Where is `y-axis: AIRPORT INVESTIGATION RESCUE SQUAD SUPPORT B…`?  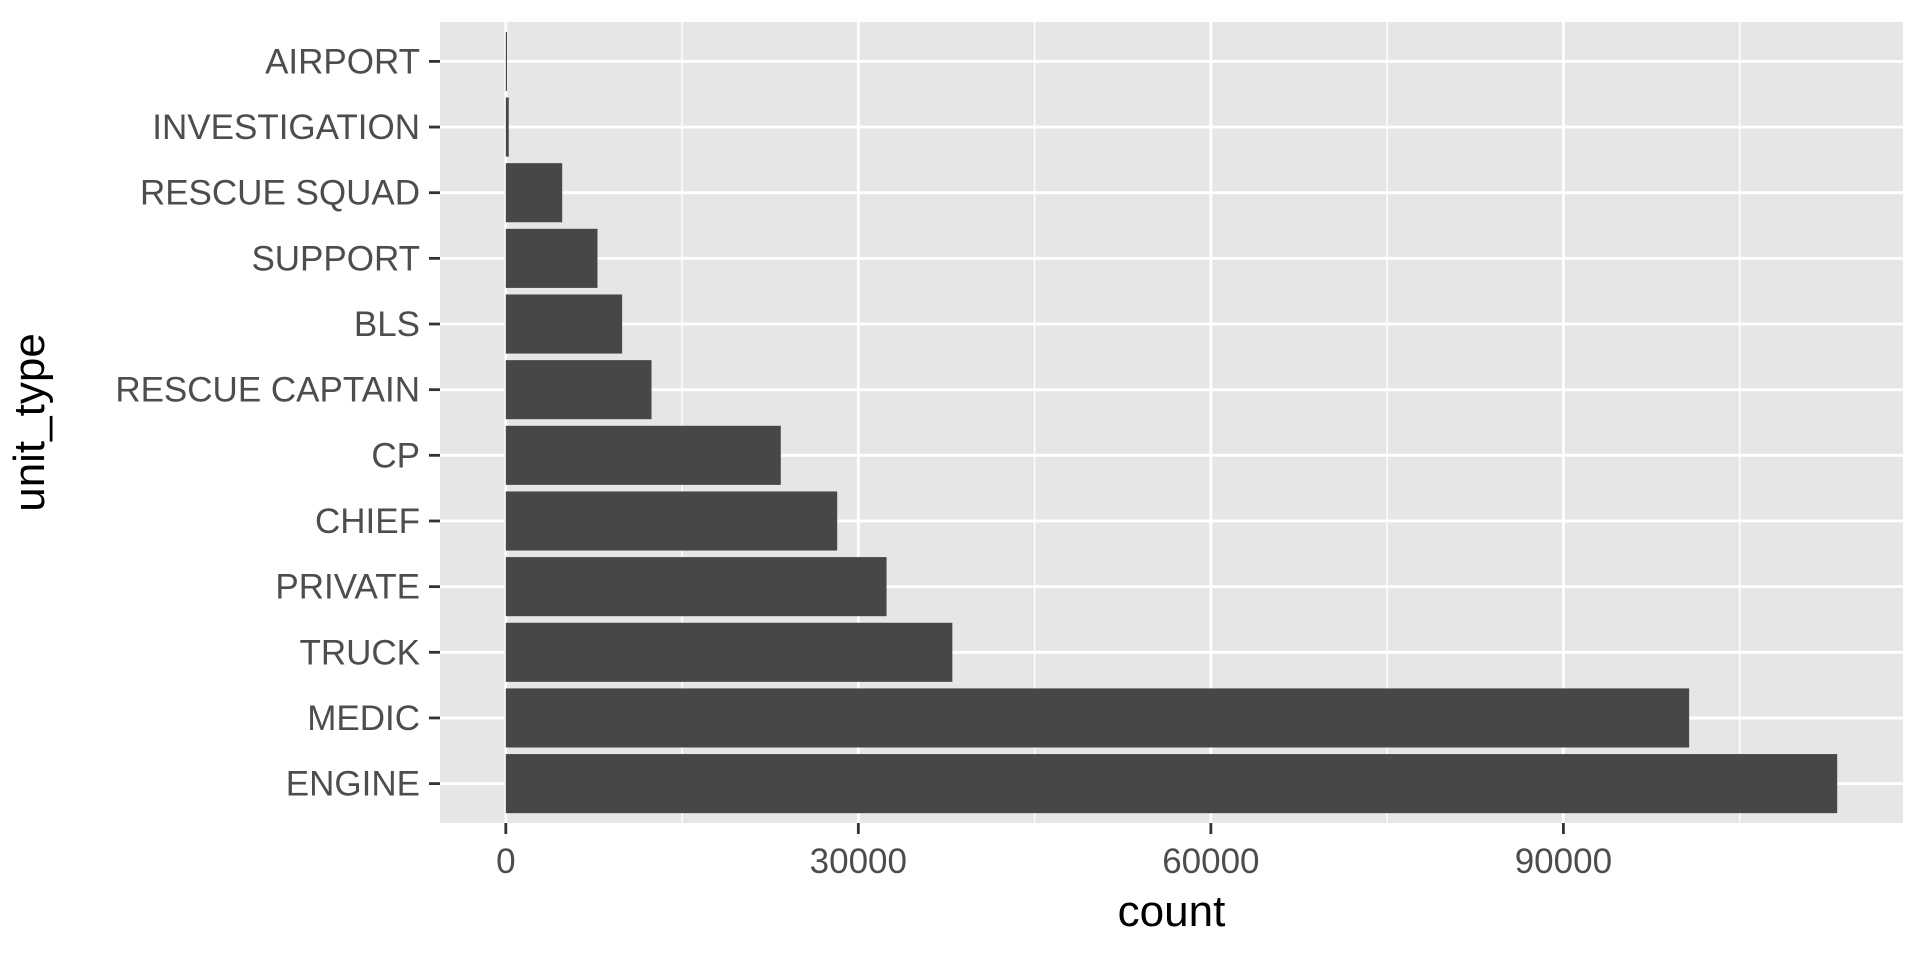 y-axis: AIRPORT INVESTIGATION RESCUE SQUAD SUPPORT B… is located at coordinates (277, 423).